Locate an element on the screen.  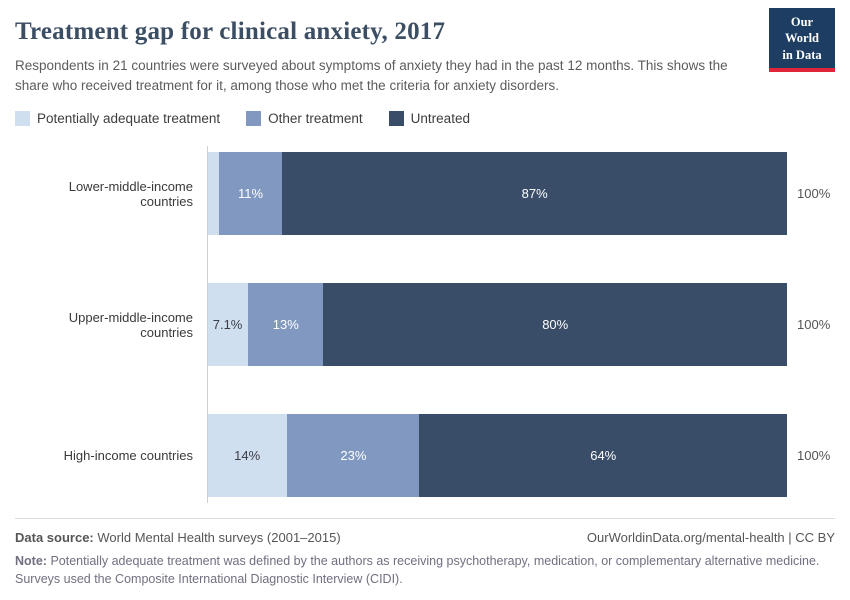
page-title: Treatment gap for clinical anxiety, 2017 is located at coordinates (230, 31).